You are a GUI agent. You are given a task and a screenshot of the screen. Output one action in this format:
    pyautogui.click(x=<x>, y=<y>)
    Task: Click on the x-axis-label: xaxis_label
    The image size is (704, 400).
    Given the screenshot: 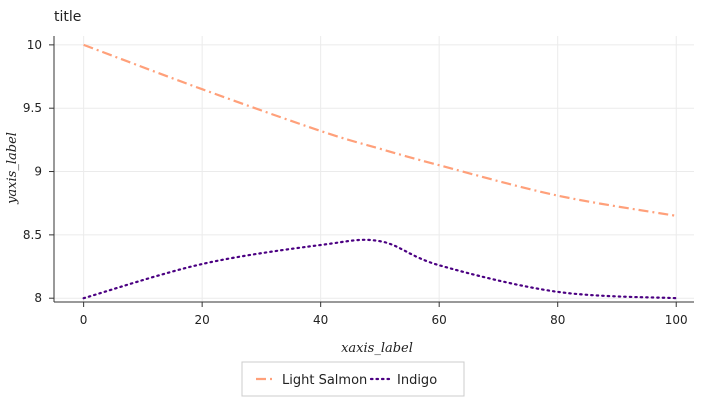 What is the action you would take?
    pyautogui.click(x=377, y=348)
    